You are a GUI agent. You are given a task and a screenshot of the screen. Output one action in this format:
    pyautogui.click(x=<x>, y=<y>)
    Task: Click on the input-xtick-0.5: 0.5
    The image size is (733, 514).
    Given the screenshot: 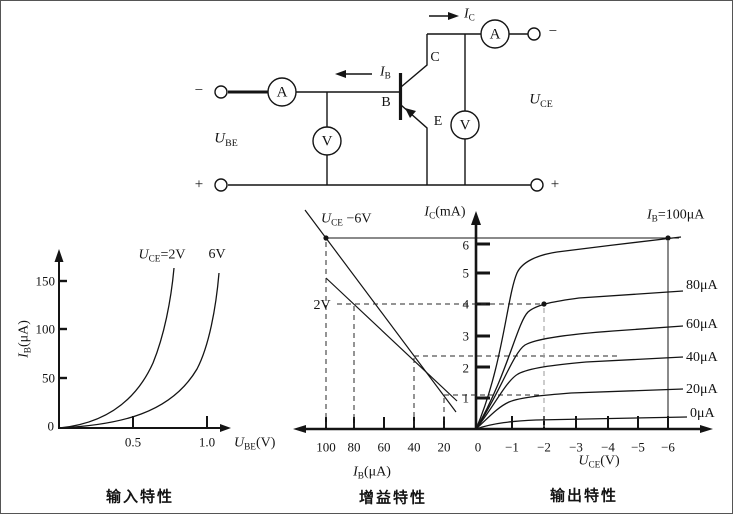 What is the action you would take?
    pyautogui.click(x=133, y=442)
    